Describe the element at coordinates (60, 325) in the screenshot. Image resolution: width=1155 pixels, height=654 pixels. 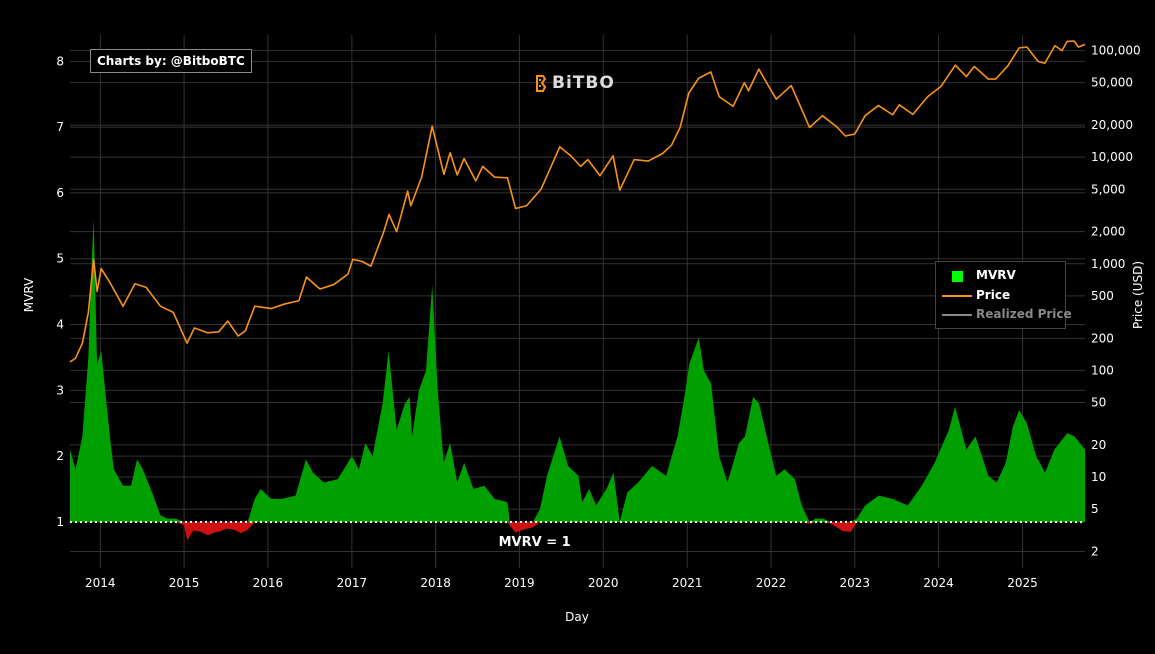
I see `y-left-tick-label: 4` at that location.